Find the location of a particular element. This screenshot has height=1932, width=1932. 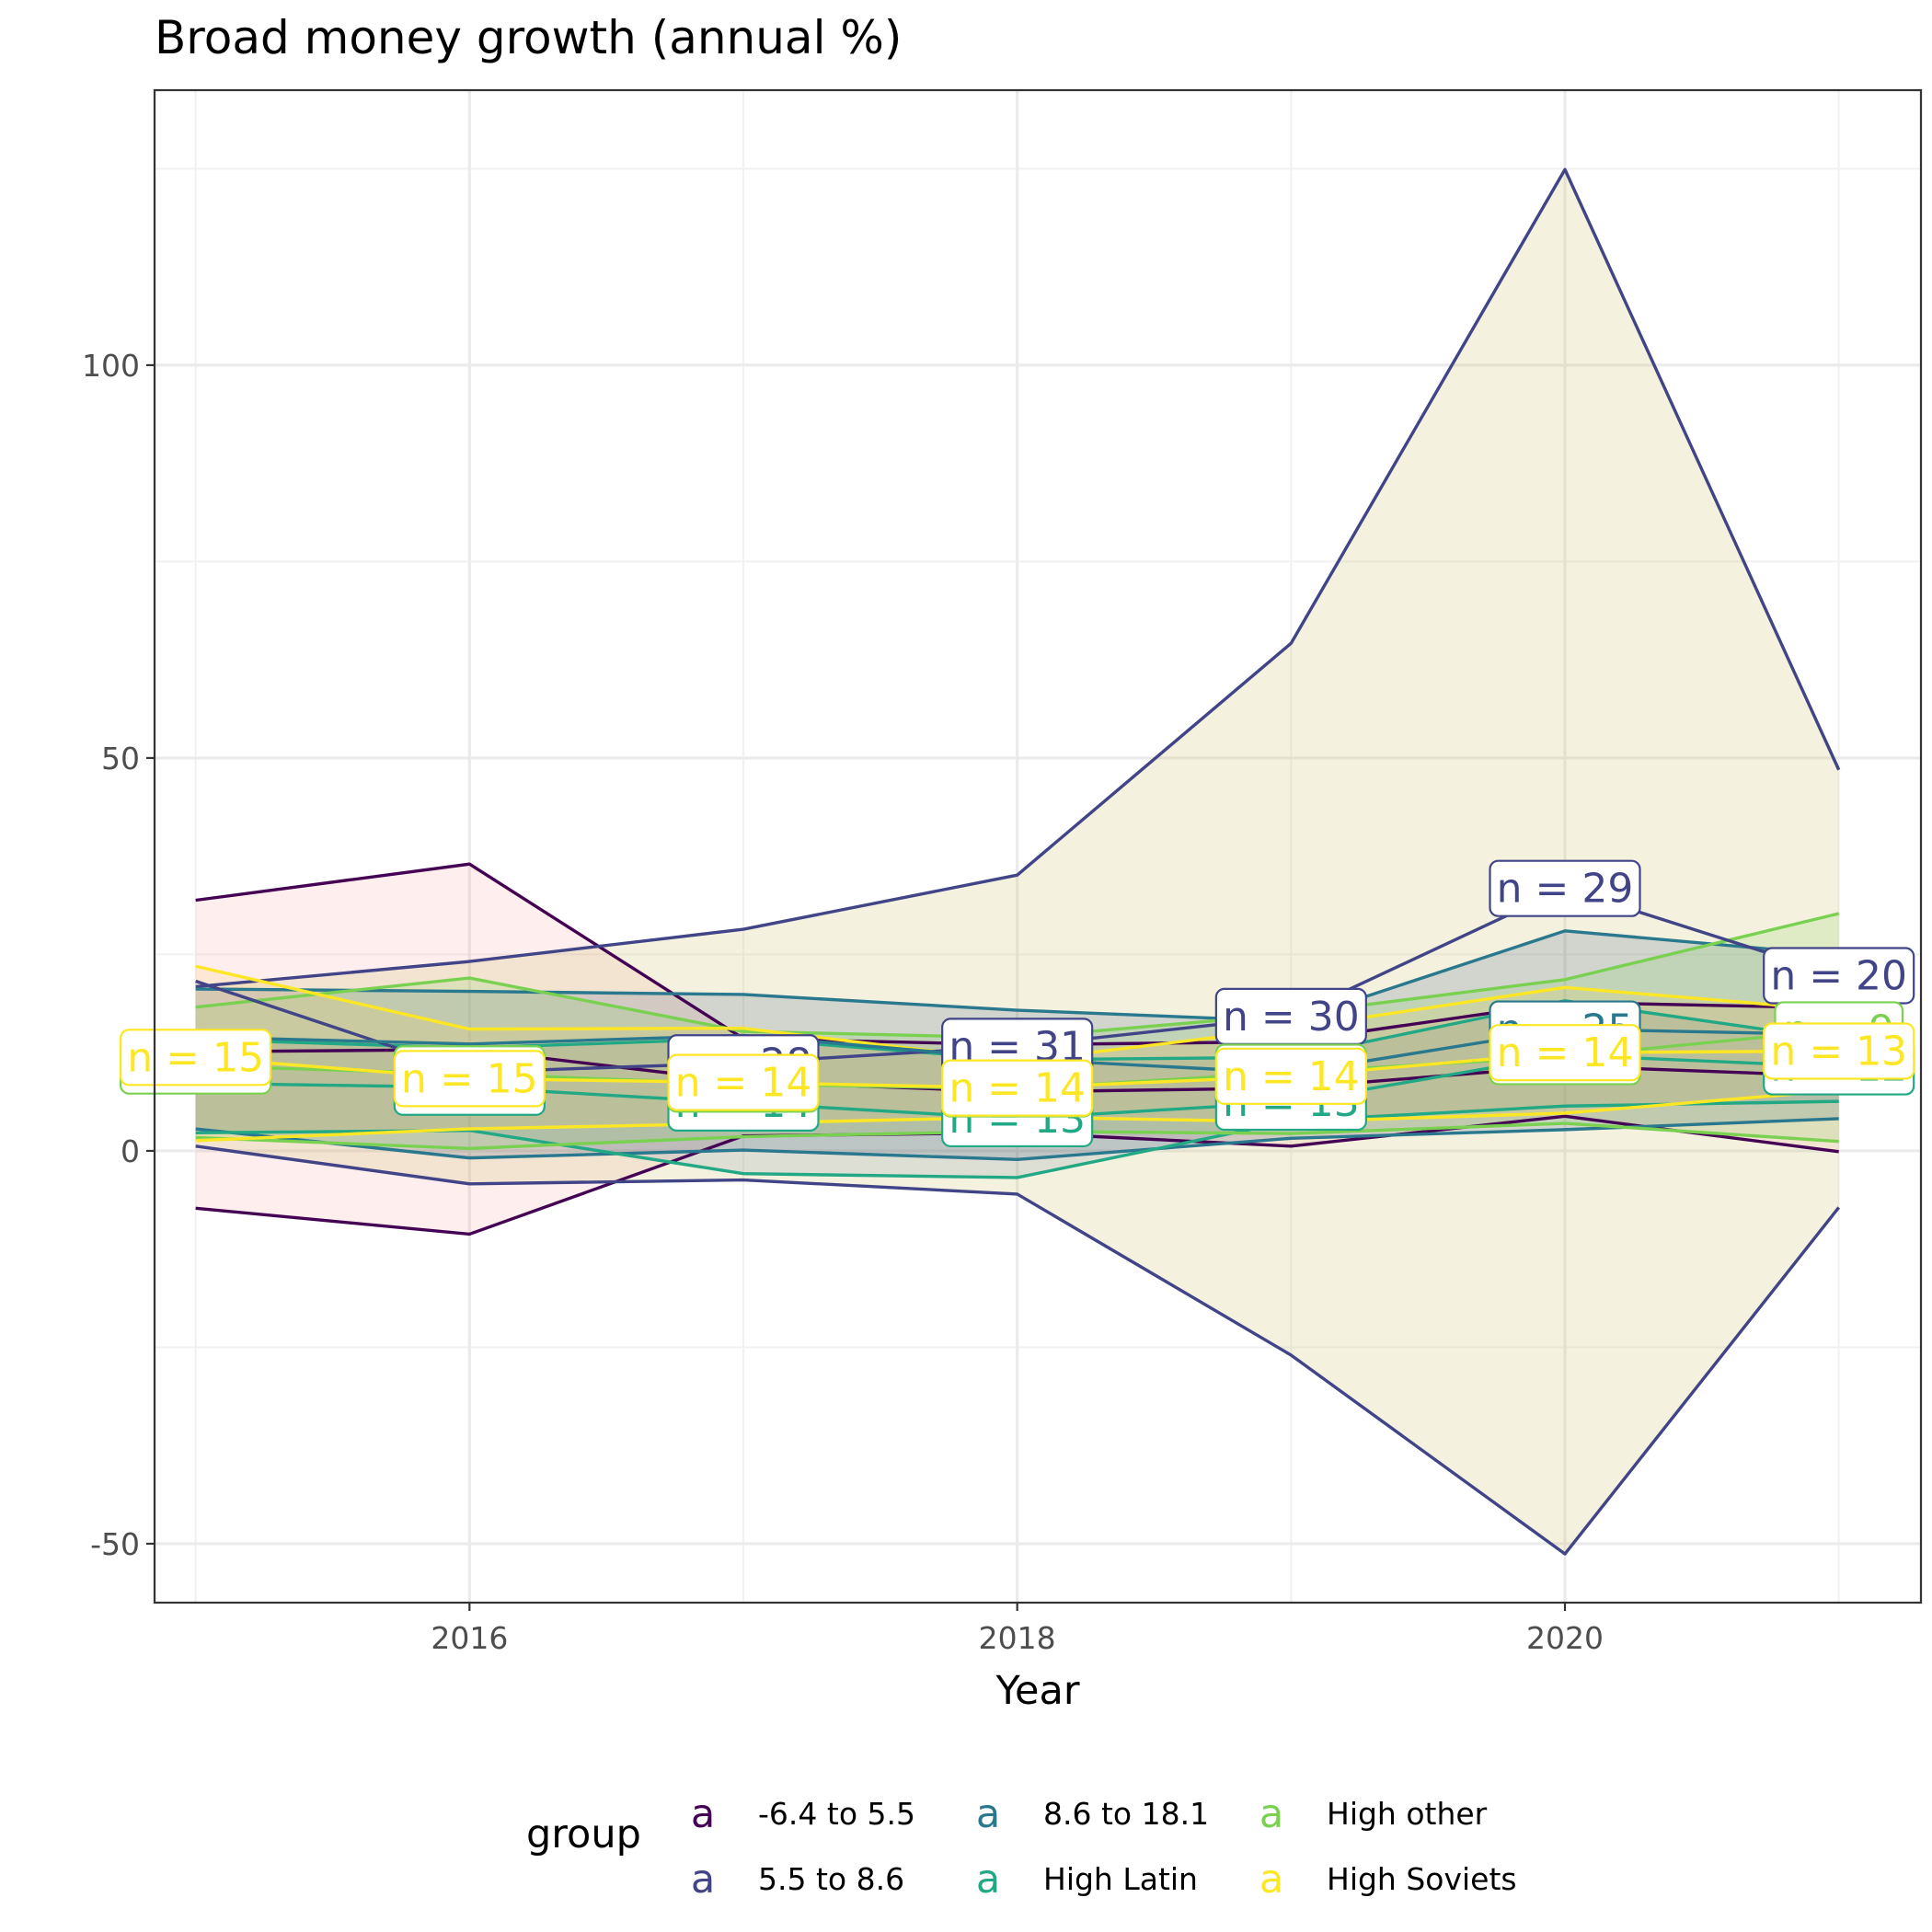

y-tick-label: 0 is located at coordinates (130, 1151).